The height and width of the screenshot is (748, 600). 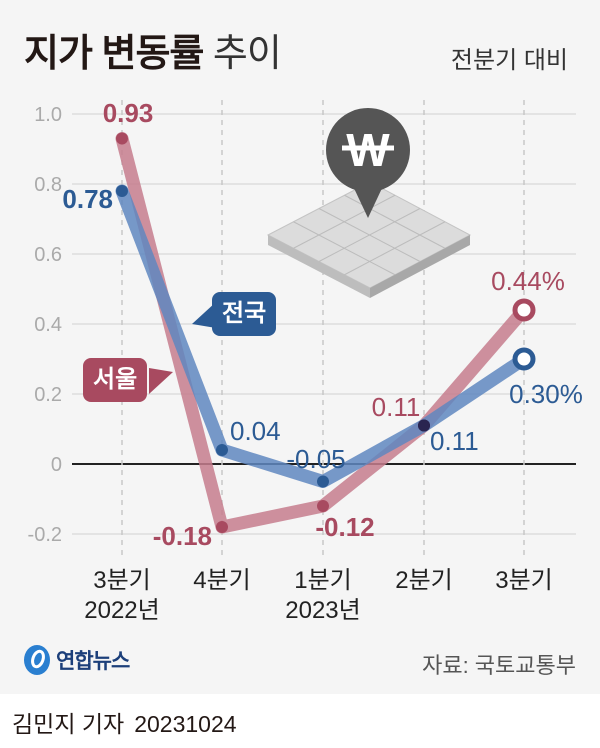 I want to click on data-label: -0.05, so click(x=315, y=459).